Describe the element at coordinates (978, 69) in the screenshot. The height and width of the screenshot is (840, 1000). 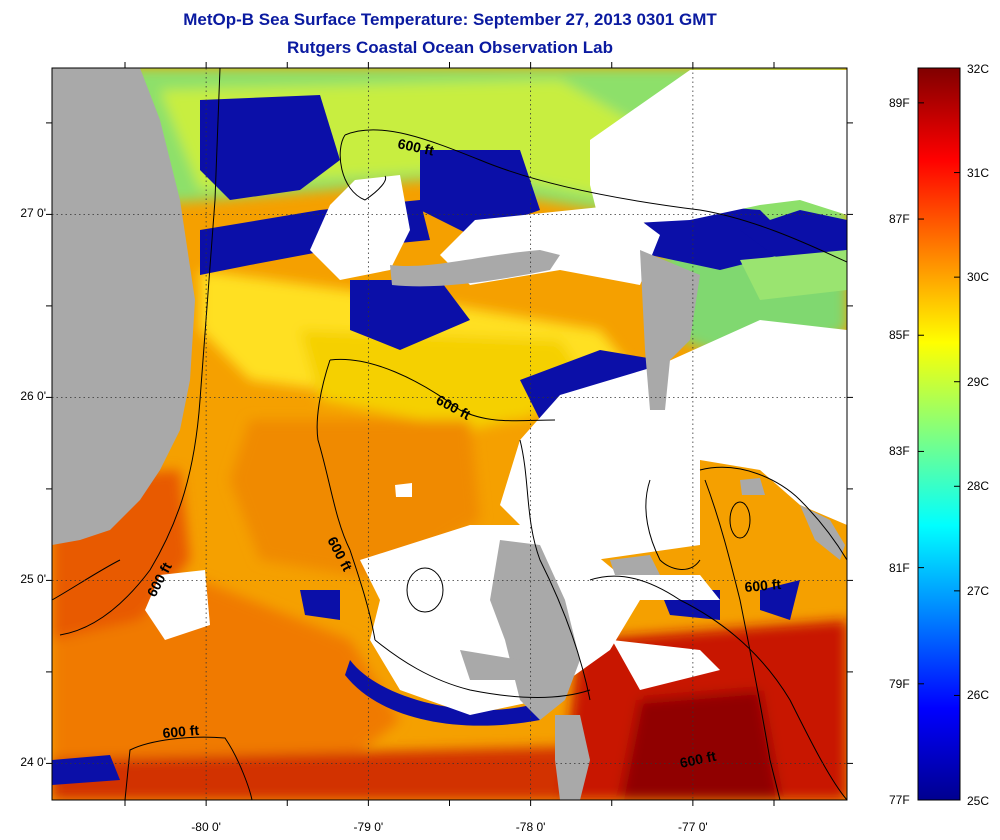
I see `celsius-label: 32C` at that location.